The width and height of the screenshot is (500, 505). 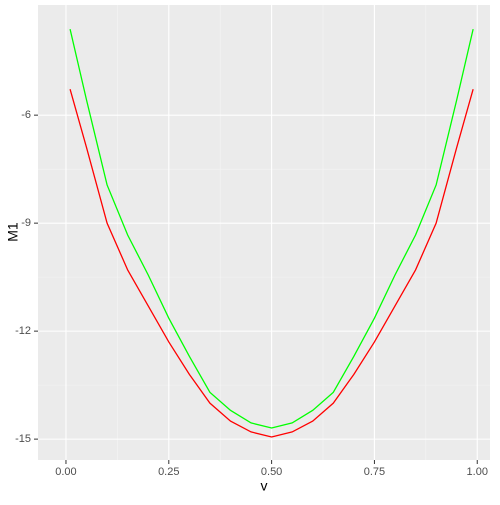 I want to click on y-tick-label: -6, so click(x=26, y=115).